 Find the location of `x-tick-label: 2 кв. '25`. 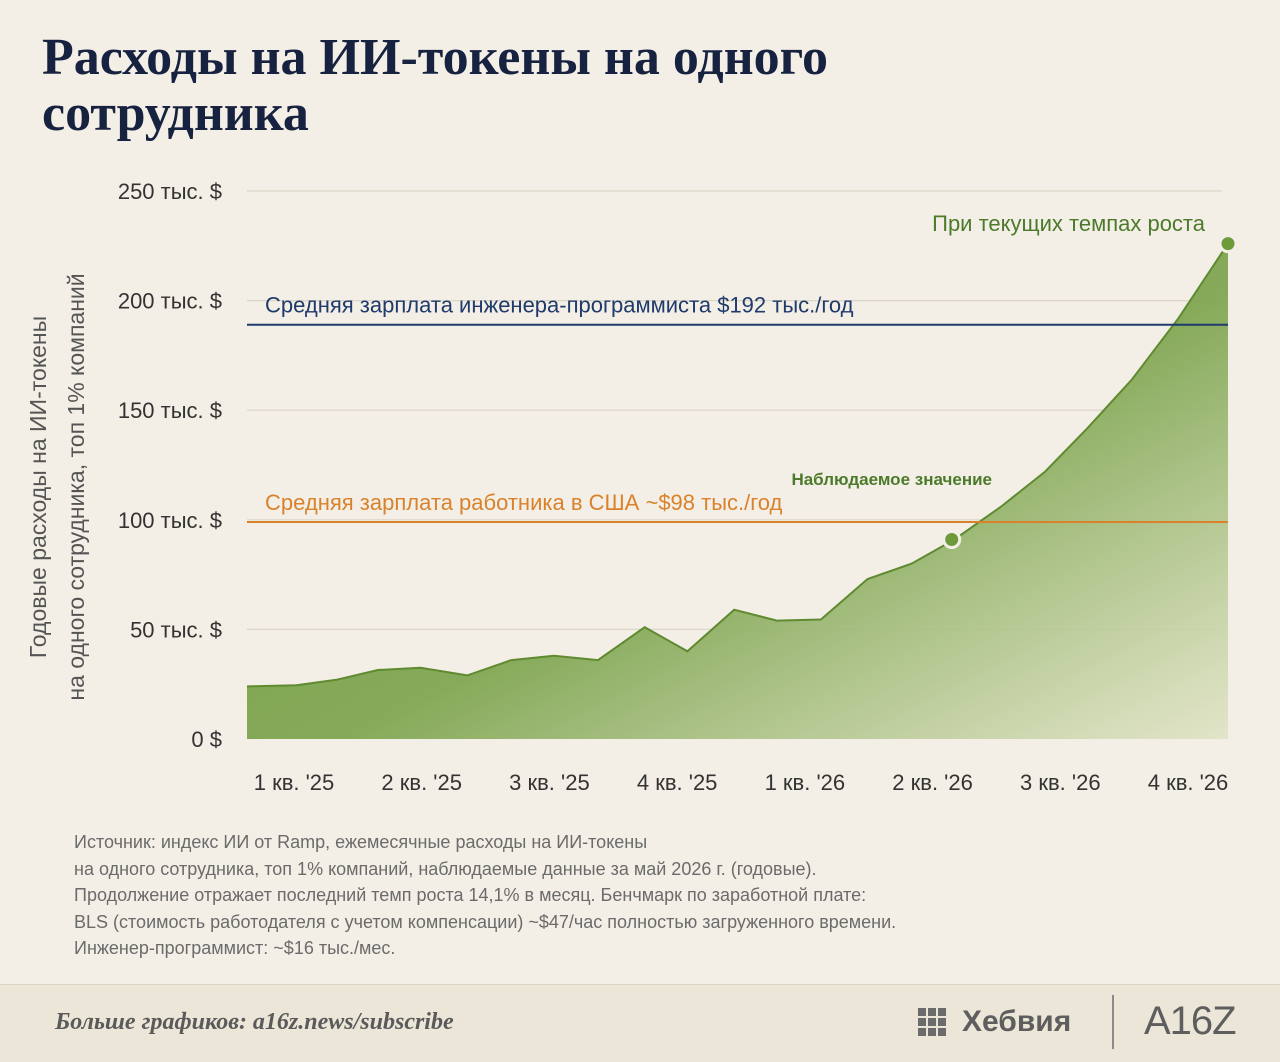

x-tick-label: 2 кв. '25 is located at coordinates (421, 782).